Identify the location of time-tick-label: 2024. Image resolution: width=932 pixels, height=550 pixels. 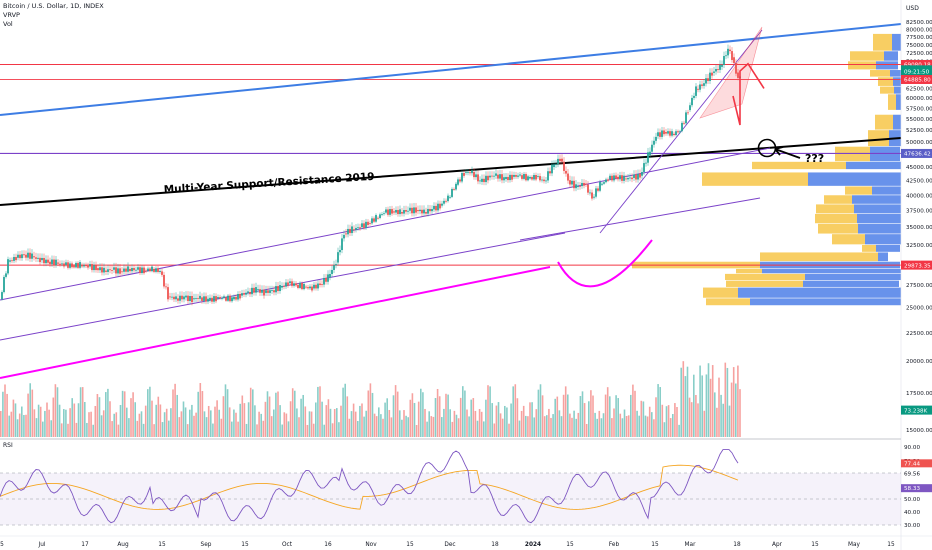
(533, 545).